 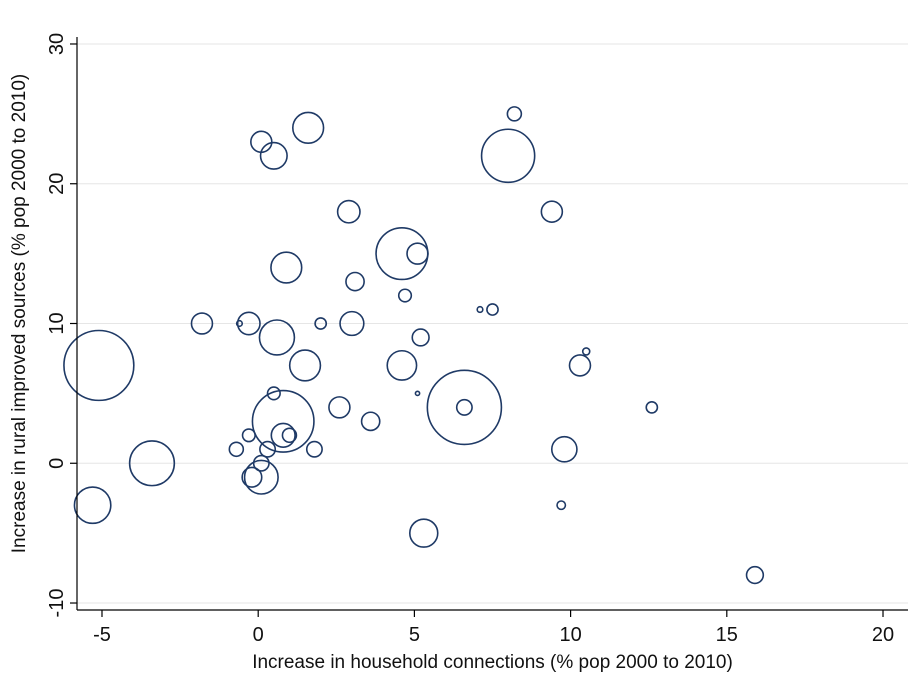 I want to click on y-tick-label: 10, so click(x=57, y=323).